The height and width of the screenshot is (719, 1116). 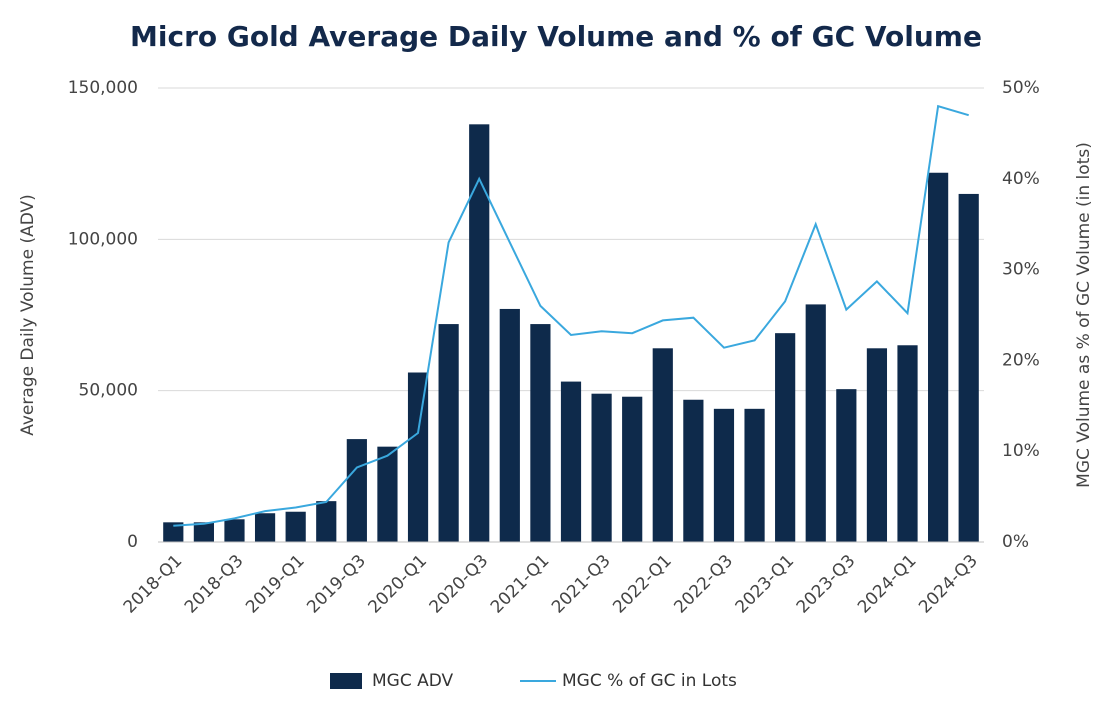 I want to click on y-tick-label: 50,000, so click(x=108, y=391).